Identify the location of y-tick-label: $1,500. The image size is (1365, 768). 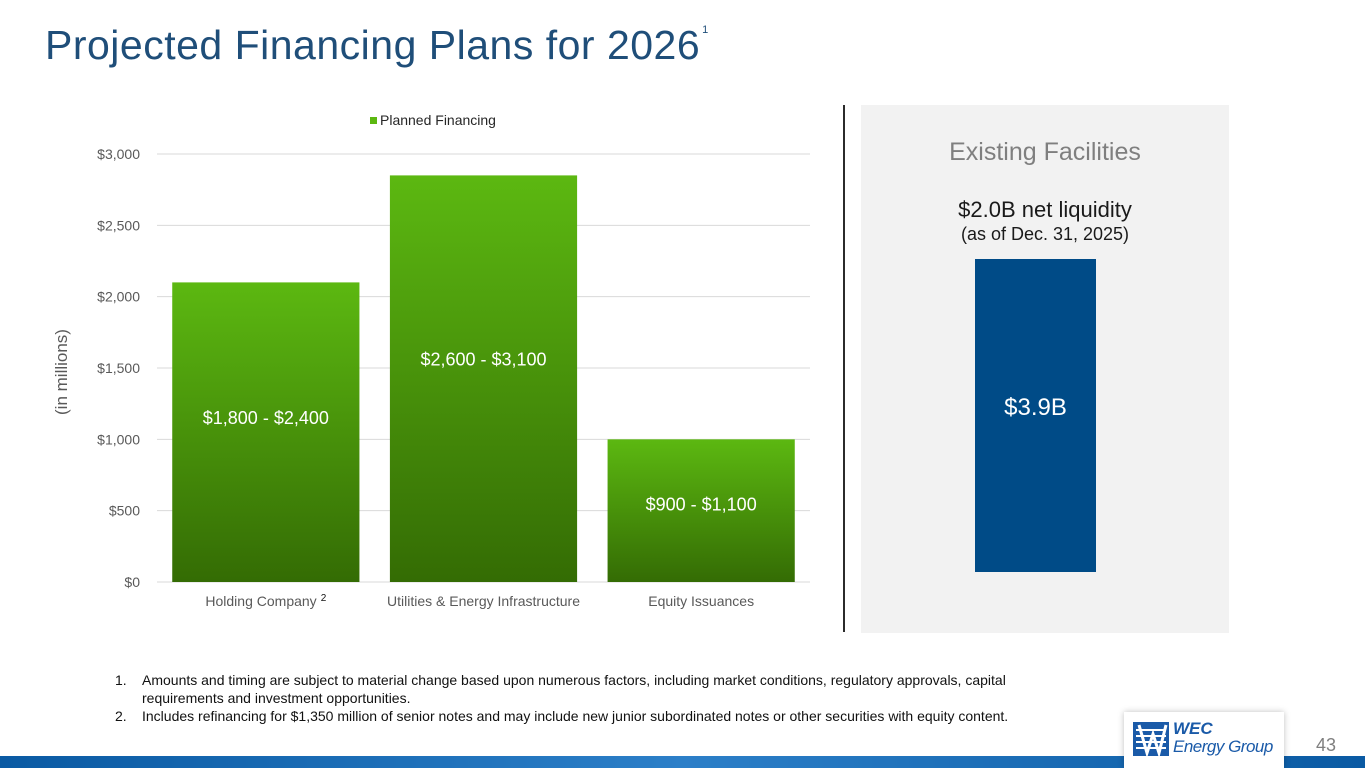
(118, 368).